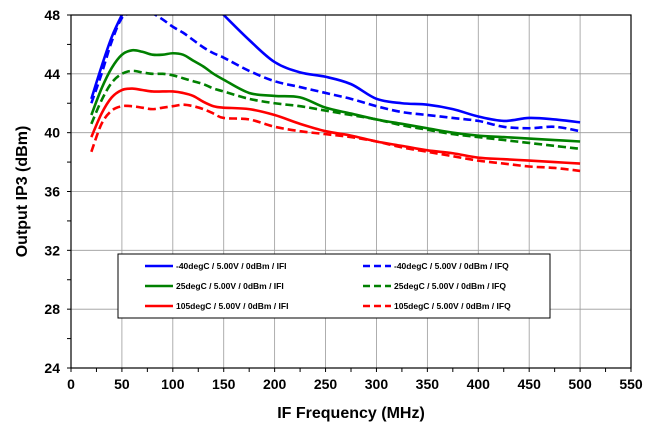 The width and height of the screenshot is (658, 429). What do you see at coordinates (275, 384) in the screenshot?
I see `x-tick-label: 200` at bounding box center [275, 384].